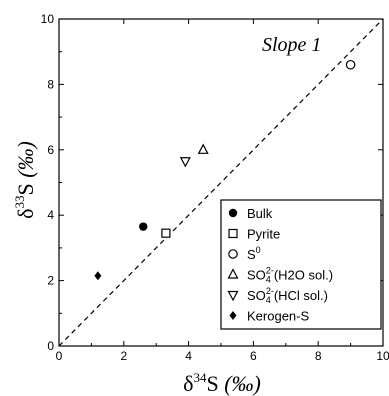 This screenshot has height=396, width=389. I want to click on legend-label: Bulk, so click(260, 213).